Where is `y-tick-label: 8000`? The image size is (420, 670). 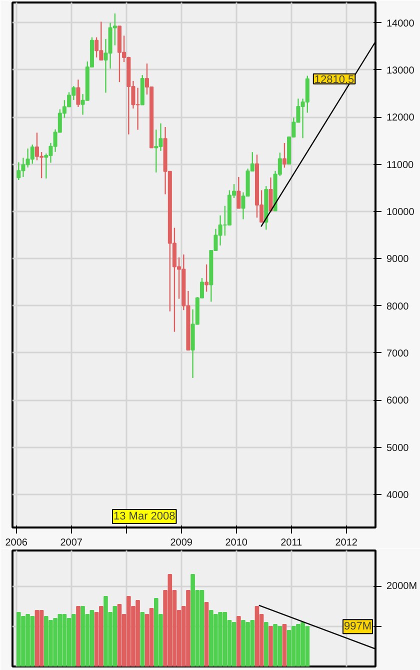 y-tick-label: 8000 is located at coordinates (398, 306).